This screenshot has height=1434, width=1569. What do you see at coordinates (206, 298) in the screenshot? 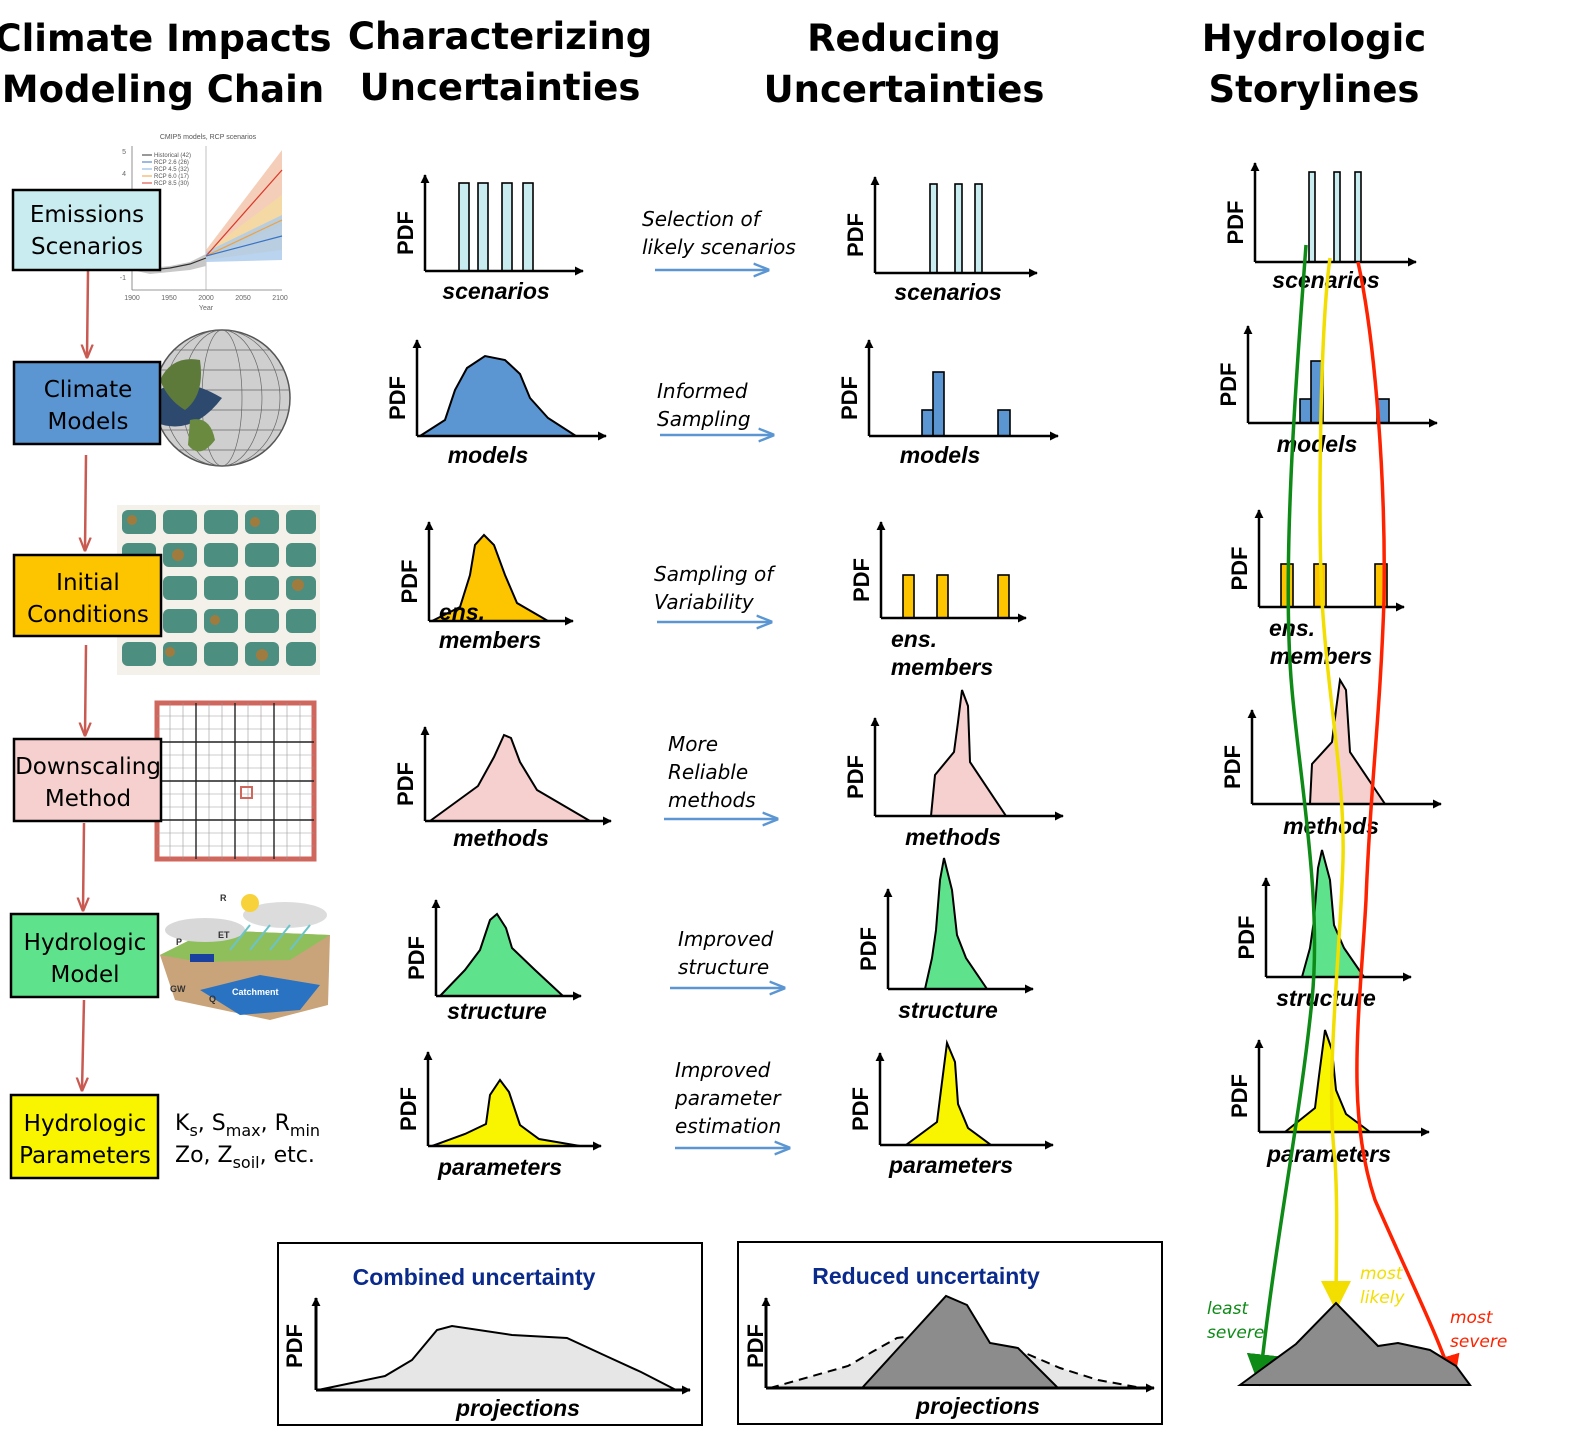
I see `inset-xtick-2000: 2000` at bounding box center [206, 298].